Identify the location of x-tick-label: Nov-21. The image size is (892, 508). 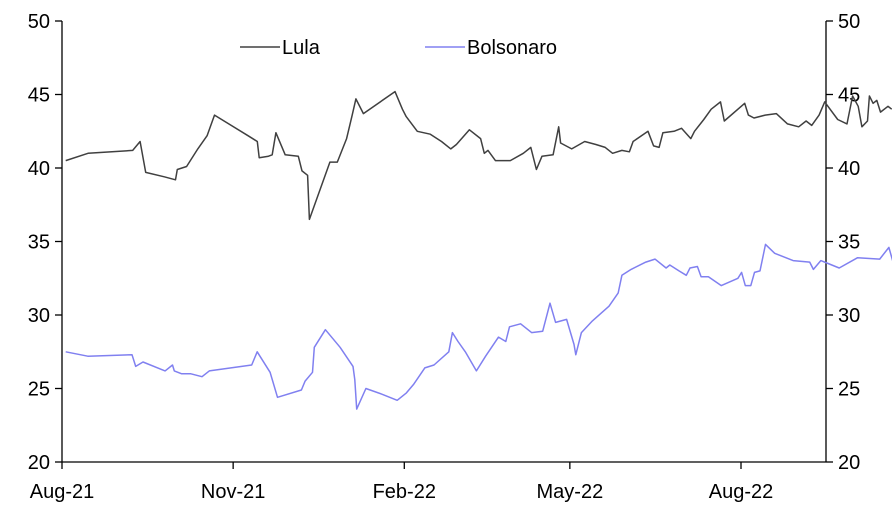
(233, 492).